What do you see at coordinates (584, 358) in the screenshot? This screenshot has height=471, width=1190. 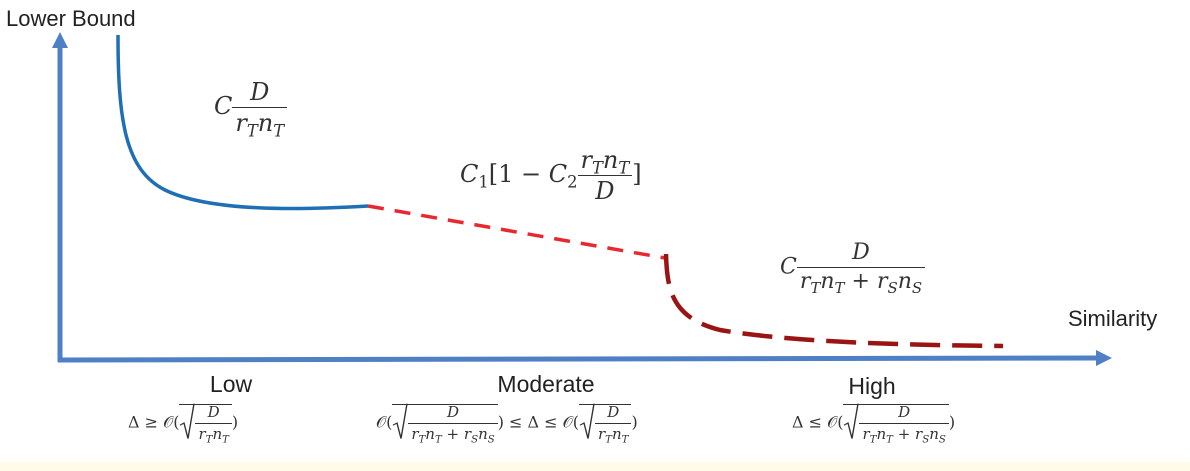 I see `x-axis` at bounding box center [584, 358].